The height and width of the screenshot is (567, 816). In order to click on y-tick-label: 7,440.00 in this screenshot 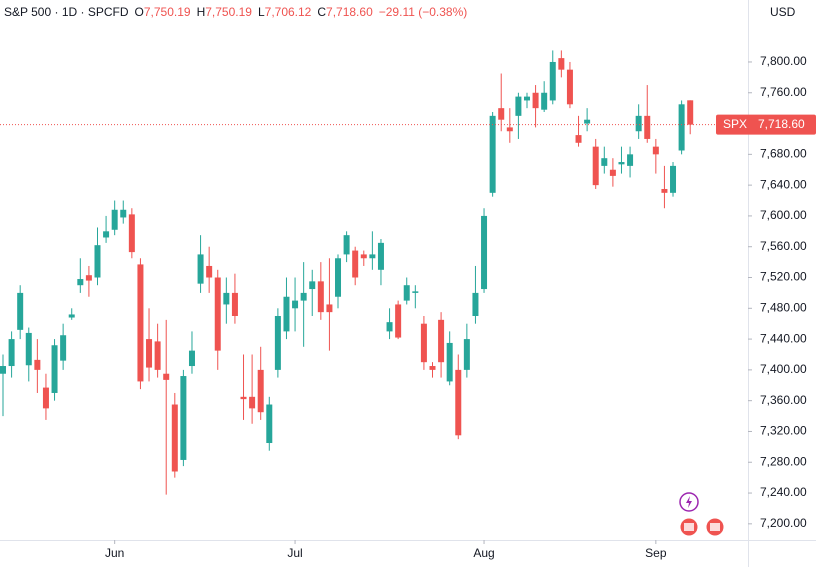, I will do `click(783, 338)`.